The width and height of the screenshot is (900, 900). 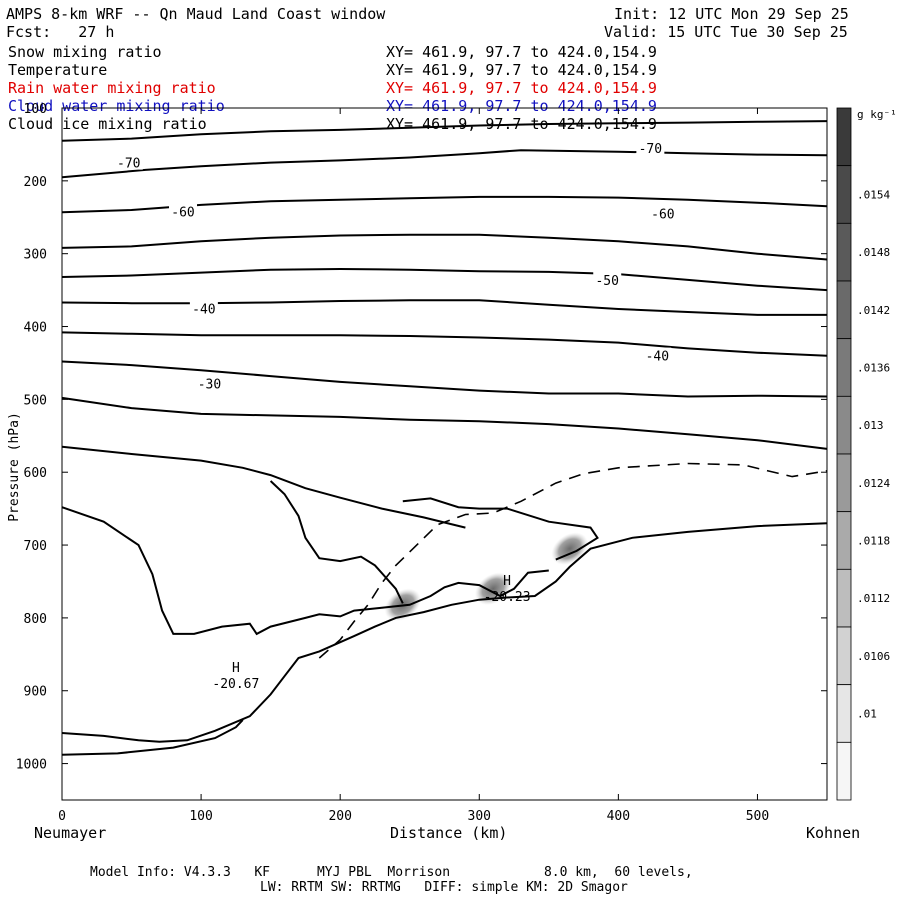 What do you see at coordinates (35, 255) in the screenshot?
I see `y-tick-label: 300` at bounding box center [35, 255].